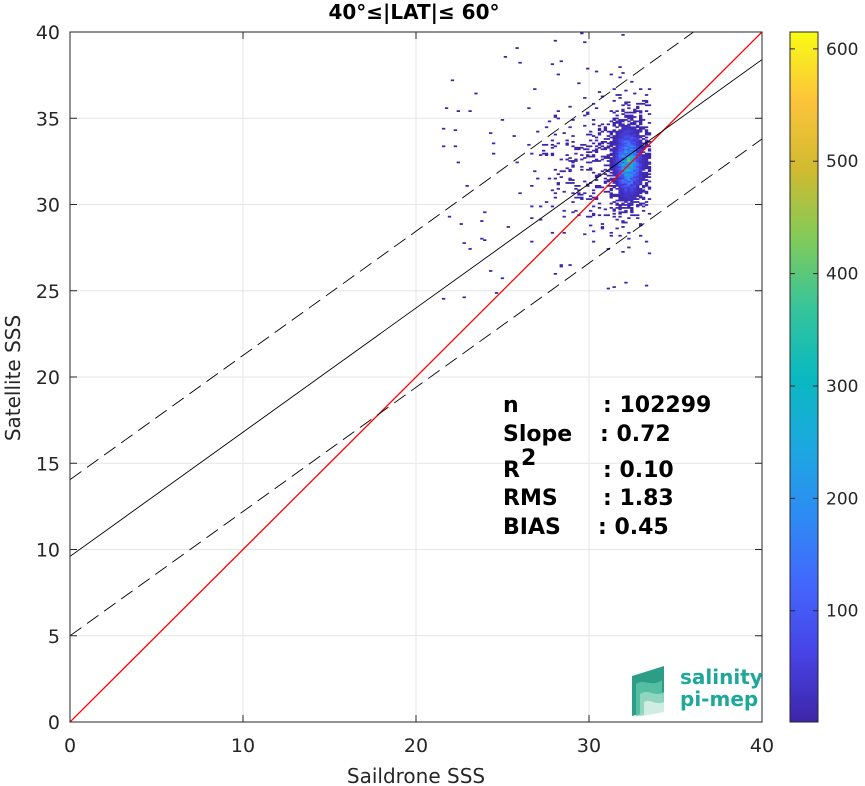  Describe the element at coordinates (638, 470) in the screenshot. I see `stat-value: : 0.10` at that location.